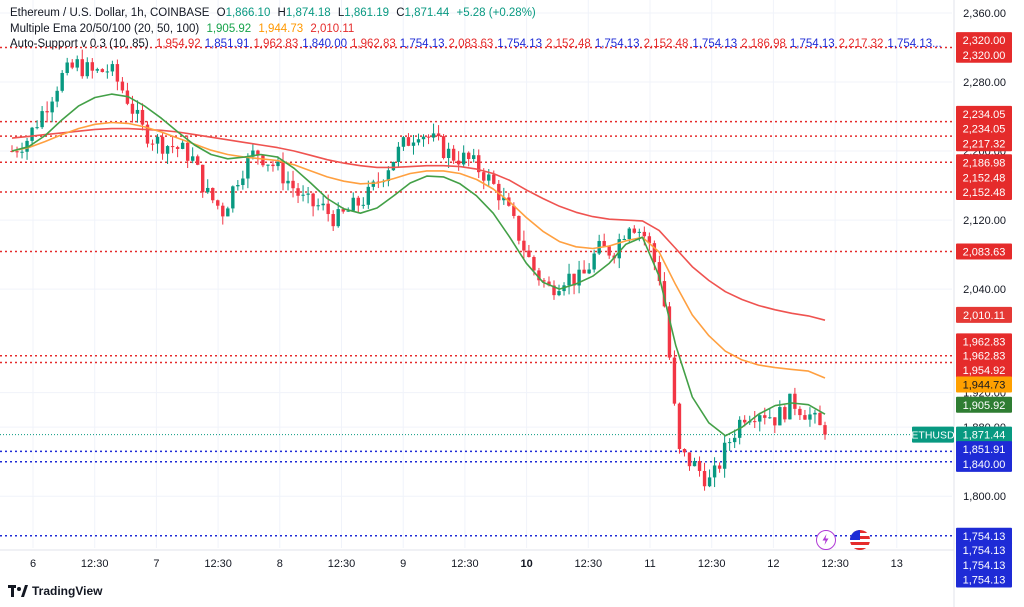 The width and height of the screenshot is (1024, 607). I want to click on x-tick-label: 10, so click(526, 564).